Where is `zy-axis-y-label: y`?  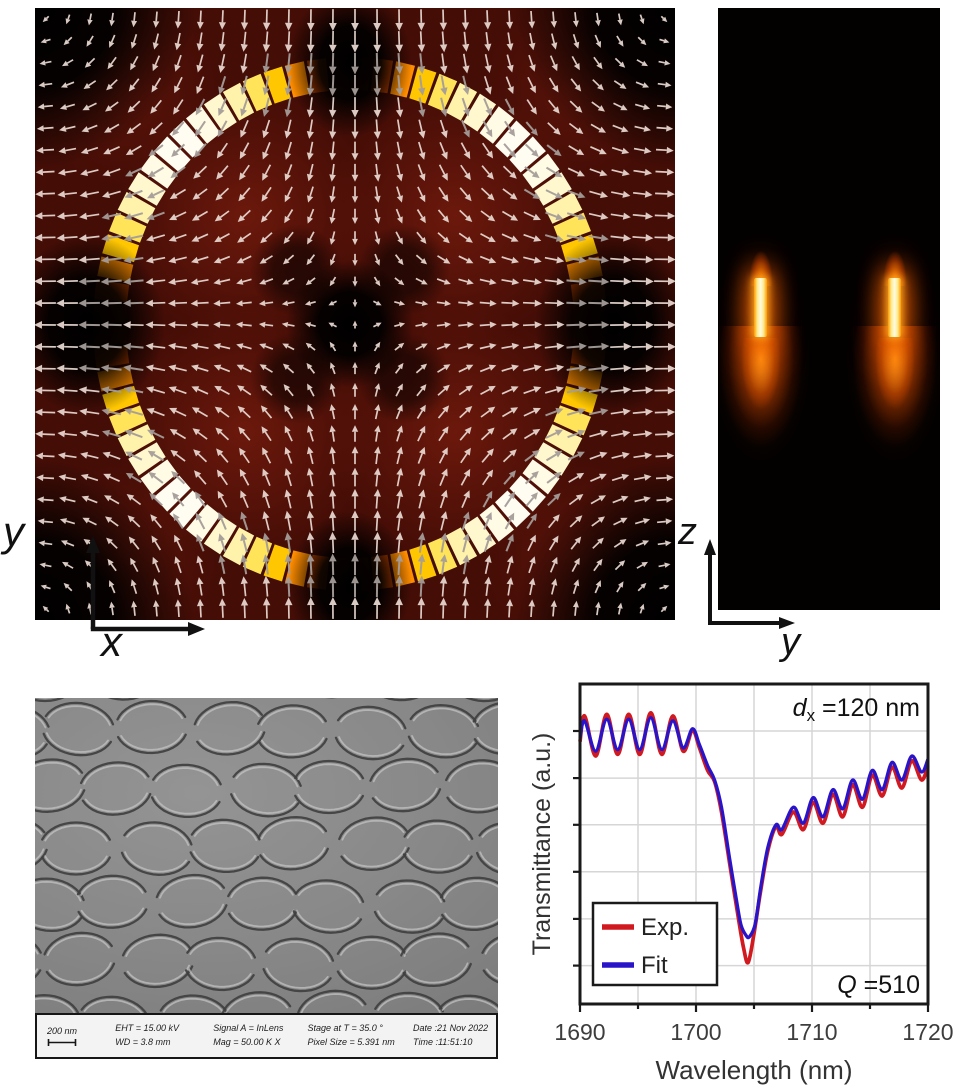
zy-axis-y-label: y is located at coordinates (790, 642).